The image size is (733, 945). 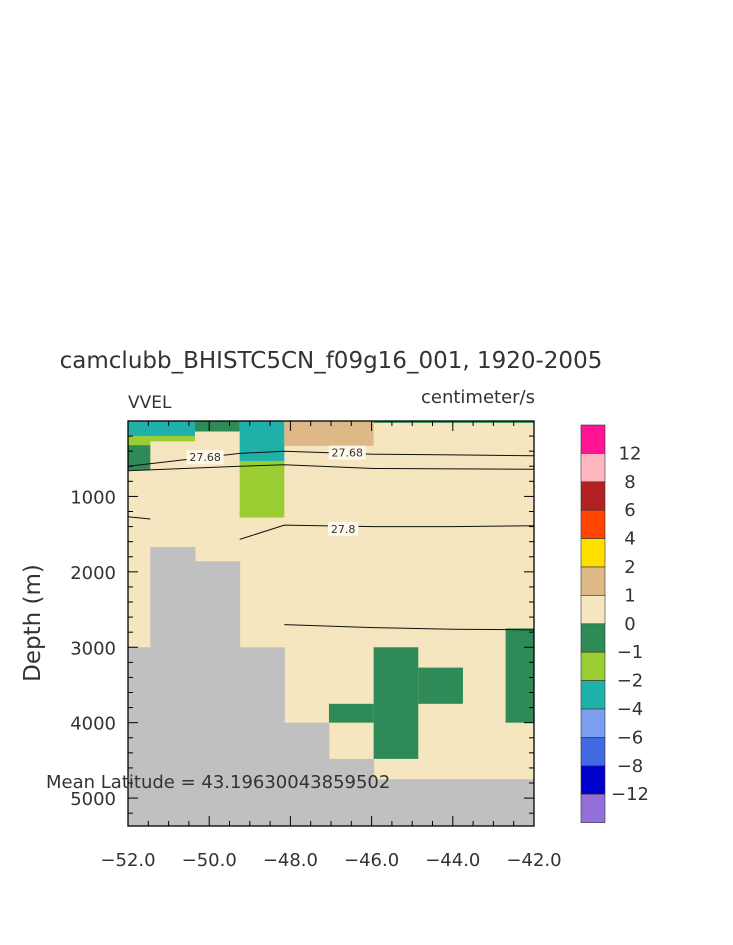 What do you see at coordinates (630, 709) in the screenshot?
I see `colorbar-label: −4` at bounding box center [630, 709].